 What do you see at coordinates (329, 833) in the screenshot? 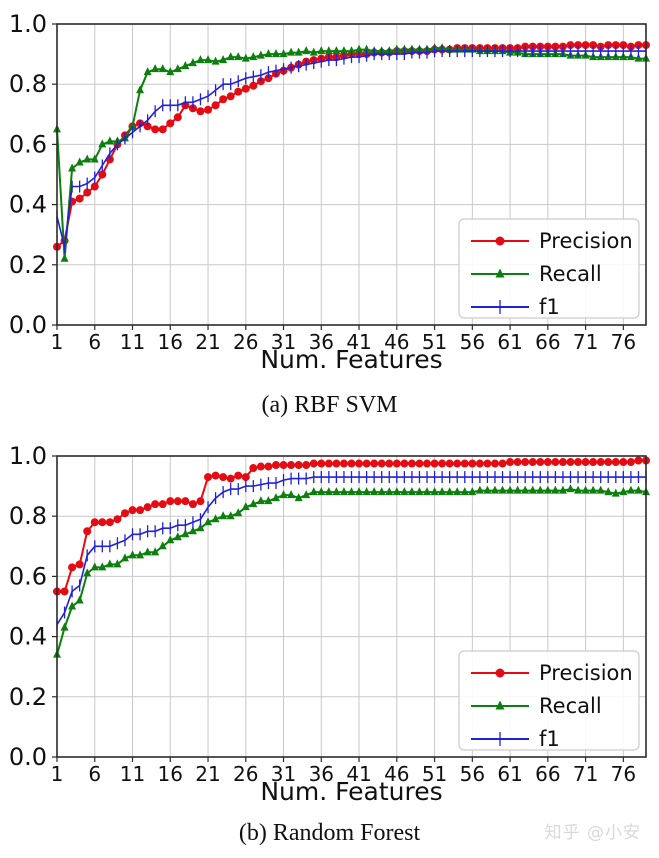
I see `caption-random-forest: (b) Random Forest` at bounding box center [329, 833].